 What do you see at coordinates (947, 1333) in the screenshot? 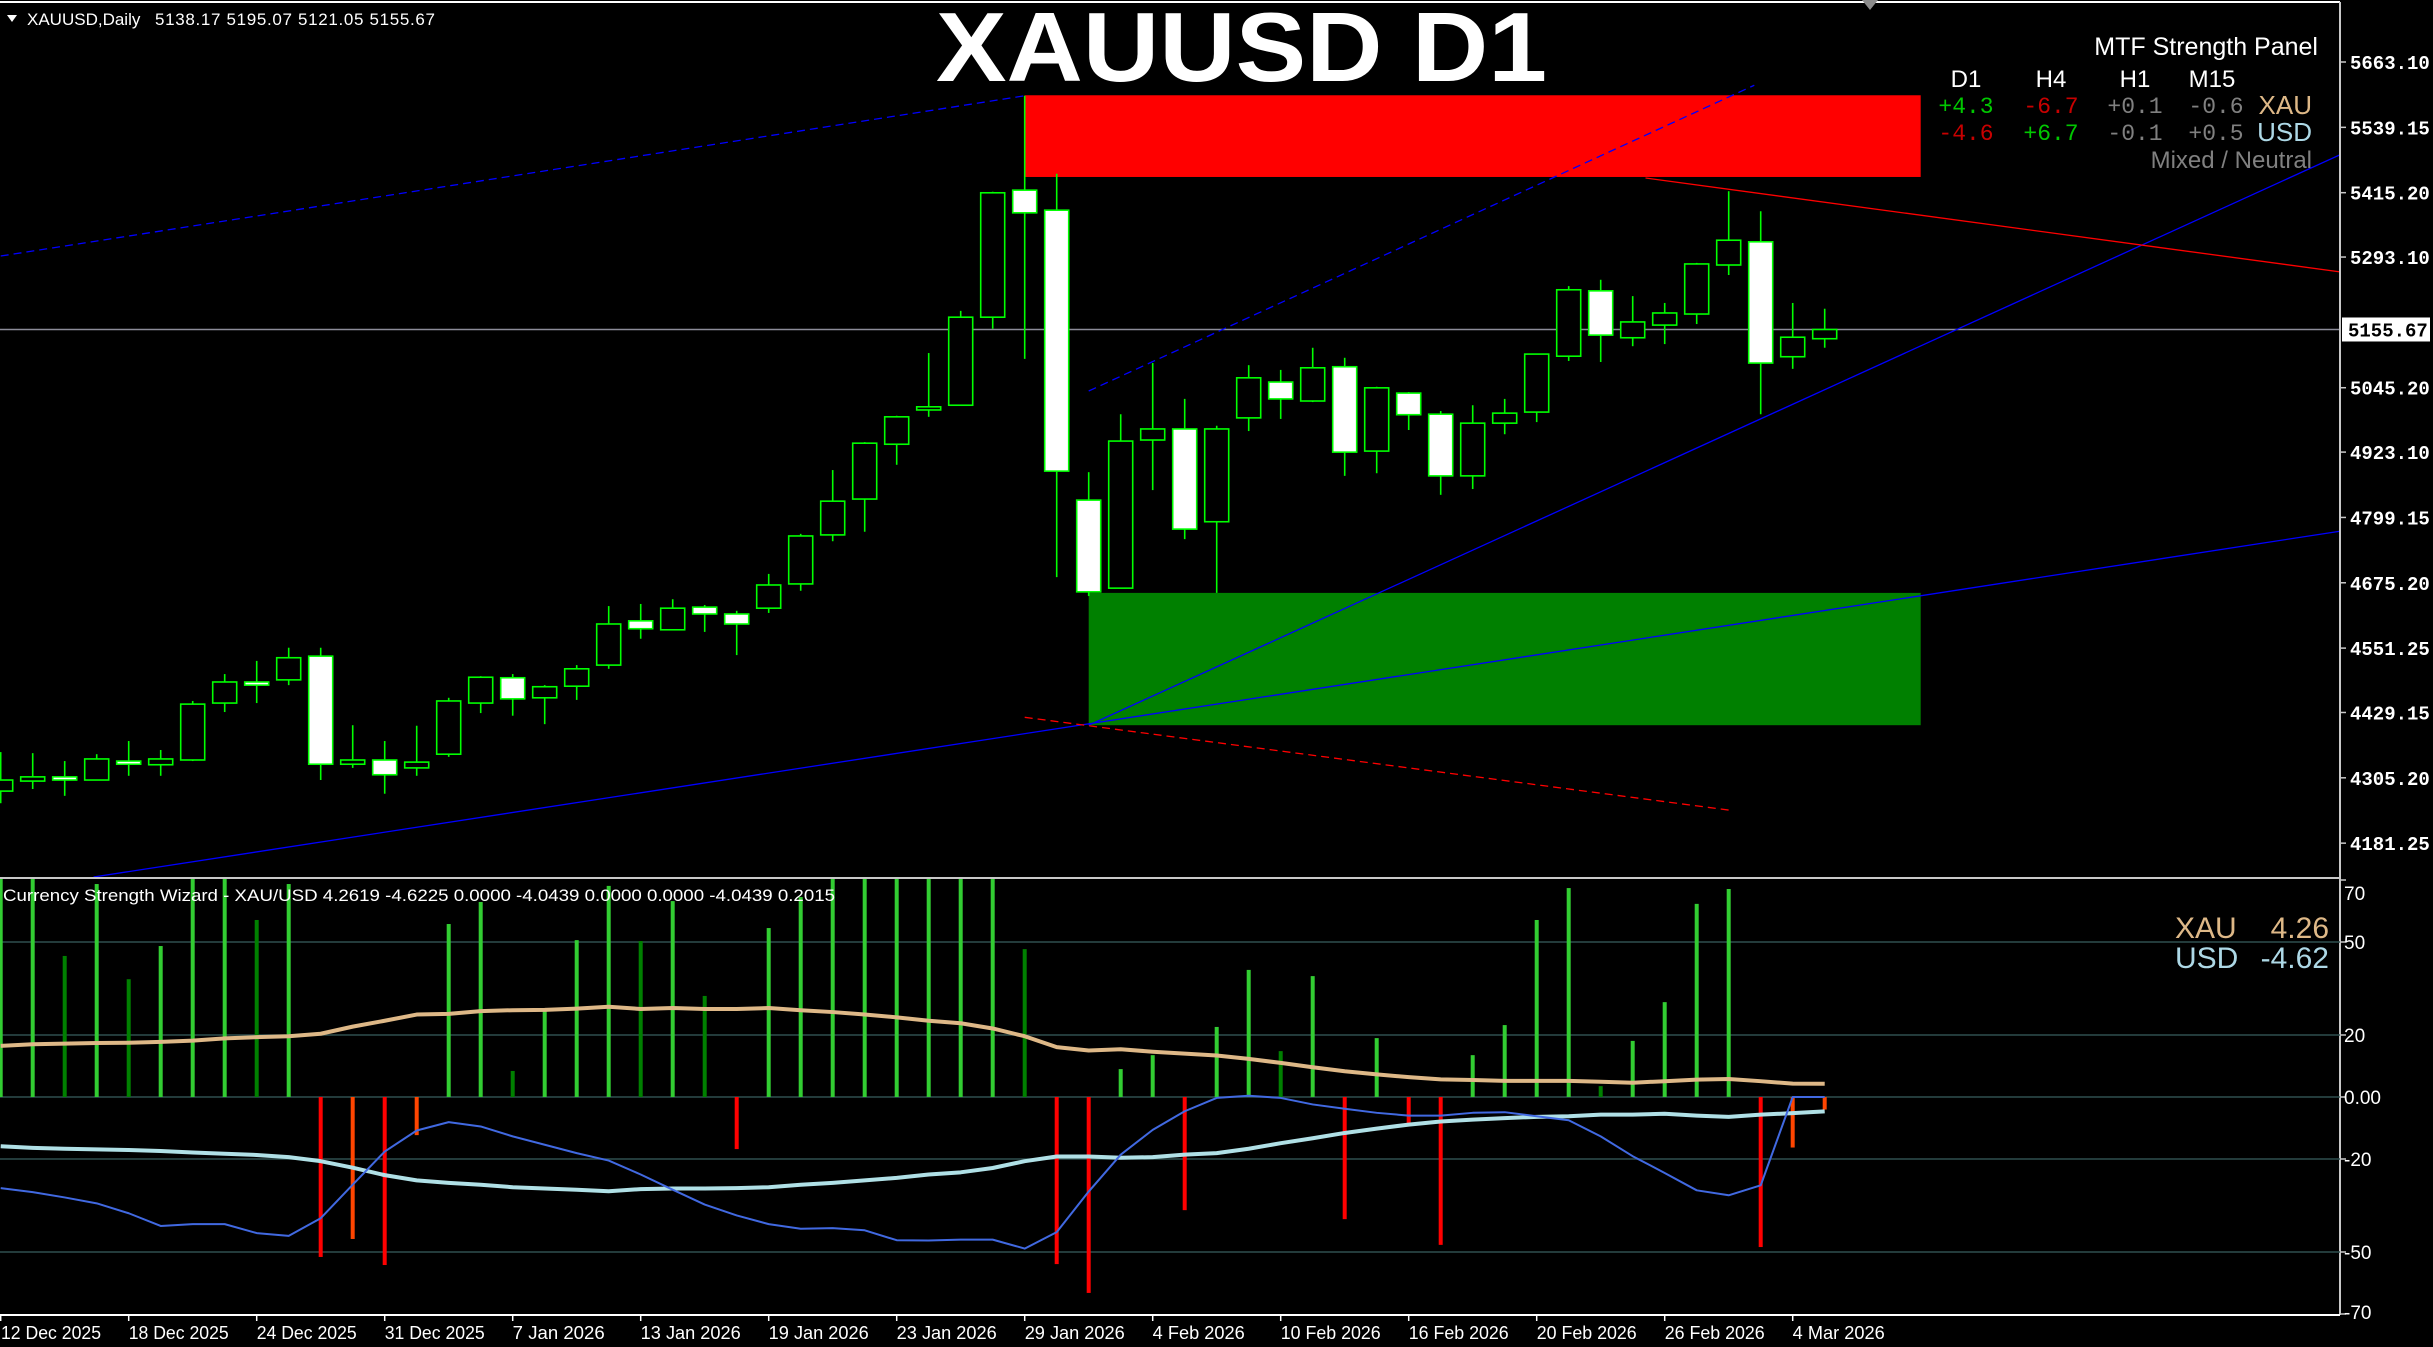
I see `time-tick-label: 23 Jan 2026` at bounding box center [947, 1333].